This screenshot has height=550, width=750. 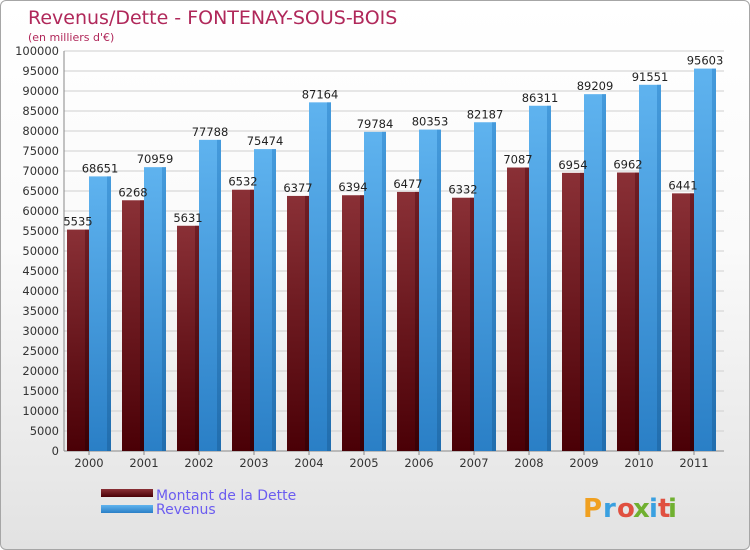 What do you see at coordinates (155, 159) in the screenshot?
I see `data-label-revenus-2001: 70959` at bounding box center [155, 159].